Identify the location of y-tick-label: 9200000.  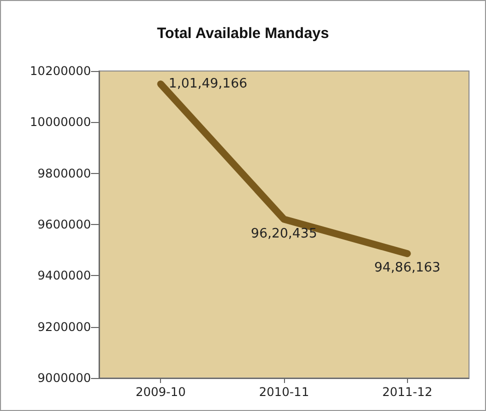
(64, 327).